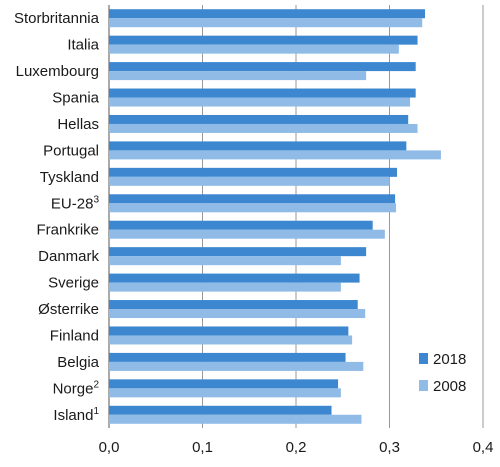 The width and height of the screenshot is (500, 467). I want to click on bar-2018-hellas, so click(259, 119).